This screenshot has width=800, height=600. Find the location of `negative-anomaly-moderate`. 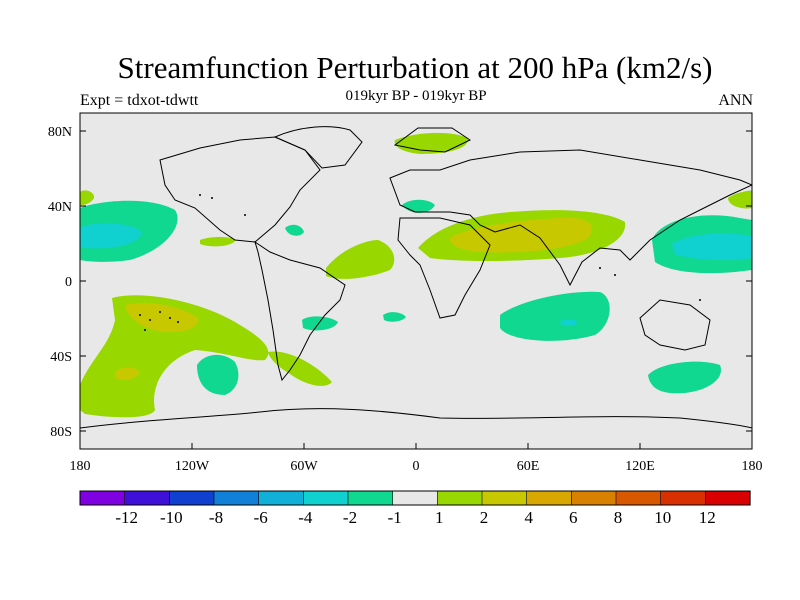

negative-anomaly-moderate is located at coordinates (416, 274).